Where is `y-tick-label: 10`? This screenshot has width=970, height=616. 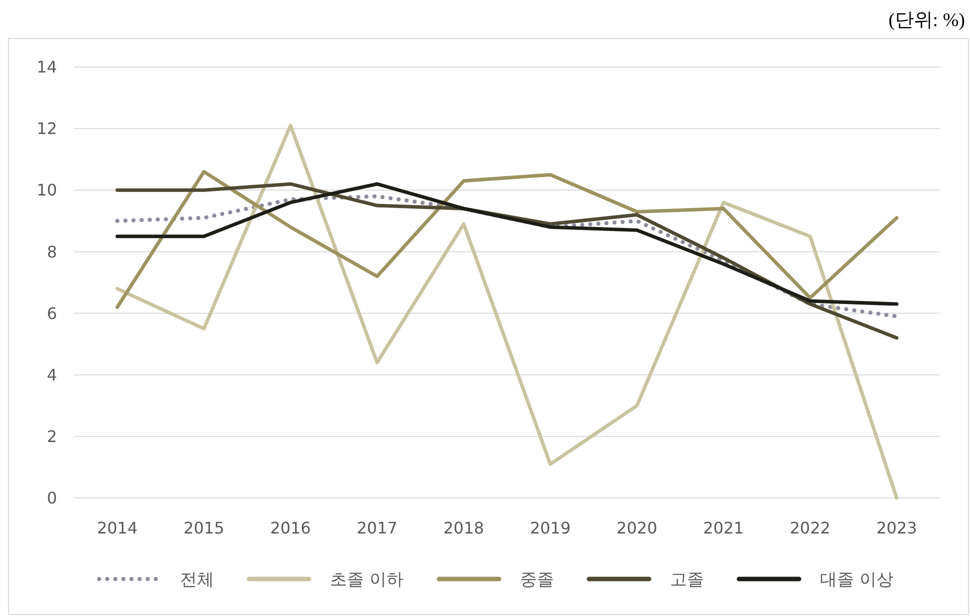 y-tick-label: 10 is located at coordinates (46, 190).